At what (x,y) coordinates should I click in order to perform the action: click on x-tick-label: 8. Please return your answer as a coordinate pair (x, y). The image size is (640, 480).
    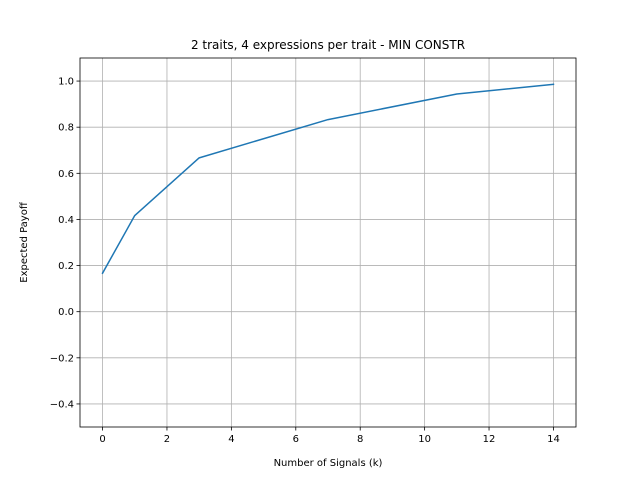
    Looking at the image, I should click on (360, 439).